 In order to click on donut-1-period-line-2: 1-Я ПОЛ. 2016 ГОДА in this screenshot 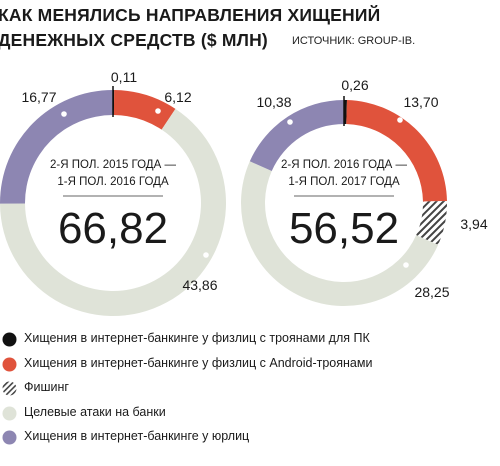, I will do `click(113, 182)`.